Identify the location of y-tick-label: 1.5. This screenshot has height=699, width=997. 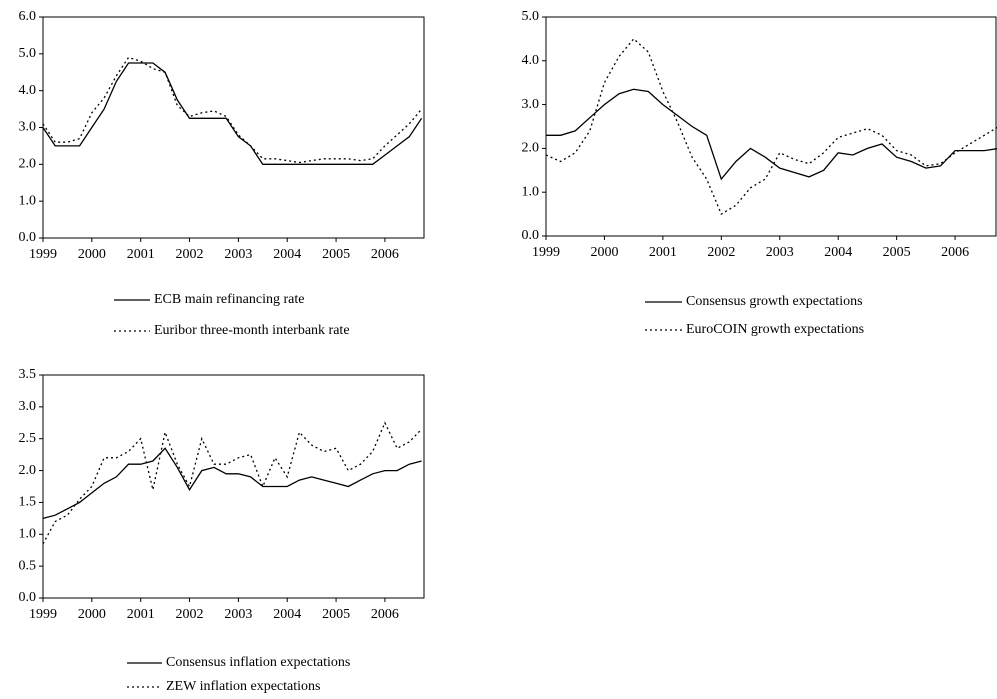
(28, 502).